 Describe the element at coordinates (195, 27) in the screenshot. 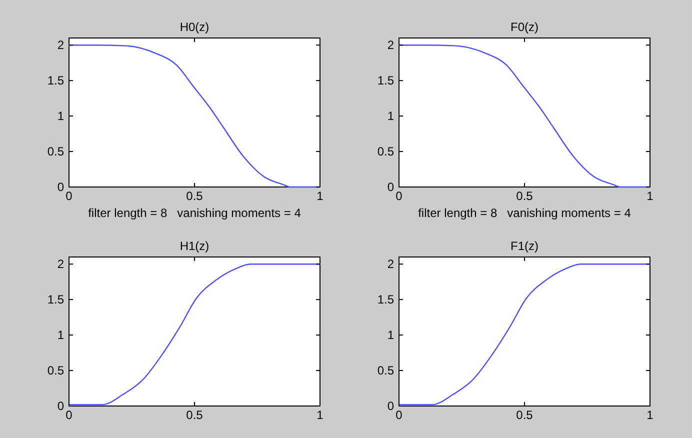

I see `chart-title: H0(z)` at that location.